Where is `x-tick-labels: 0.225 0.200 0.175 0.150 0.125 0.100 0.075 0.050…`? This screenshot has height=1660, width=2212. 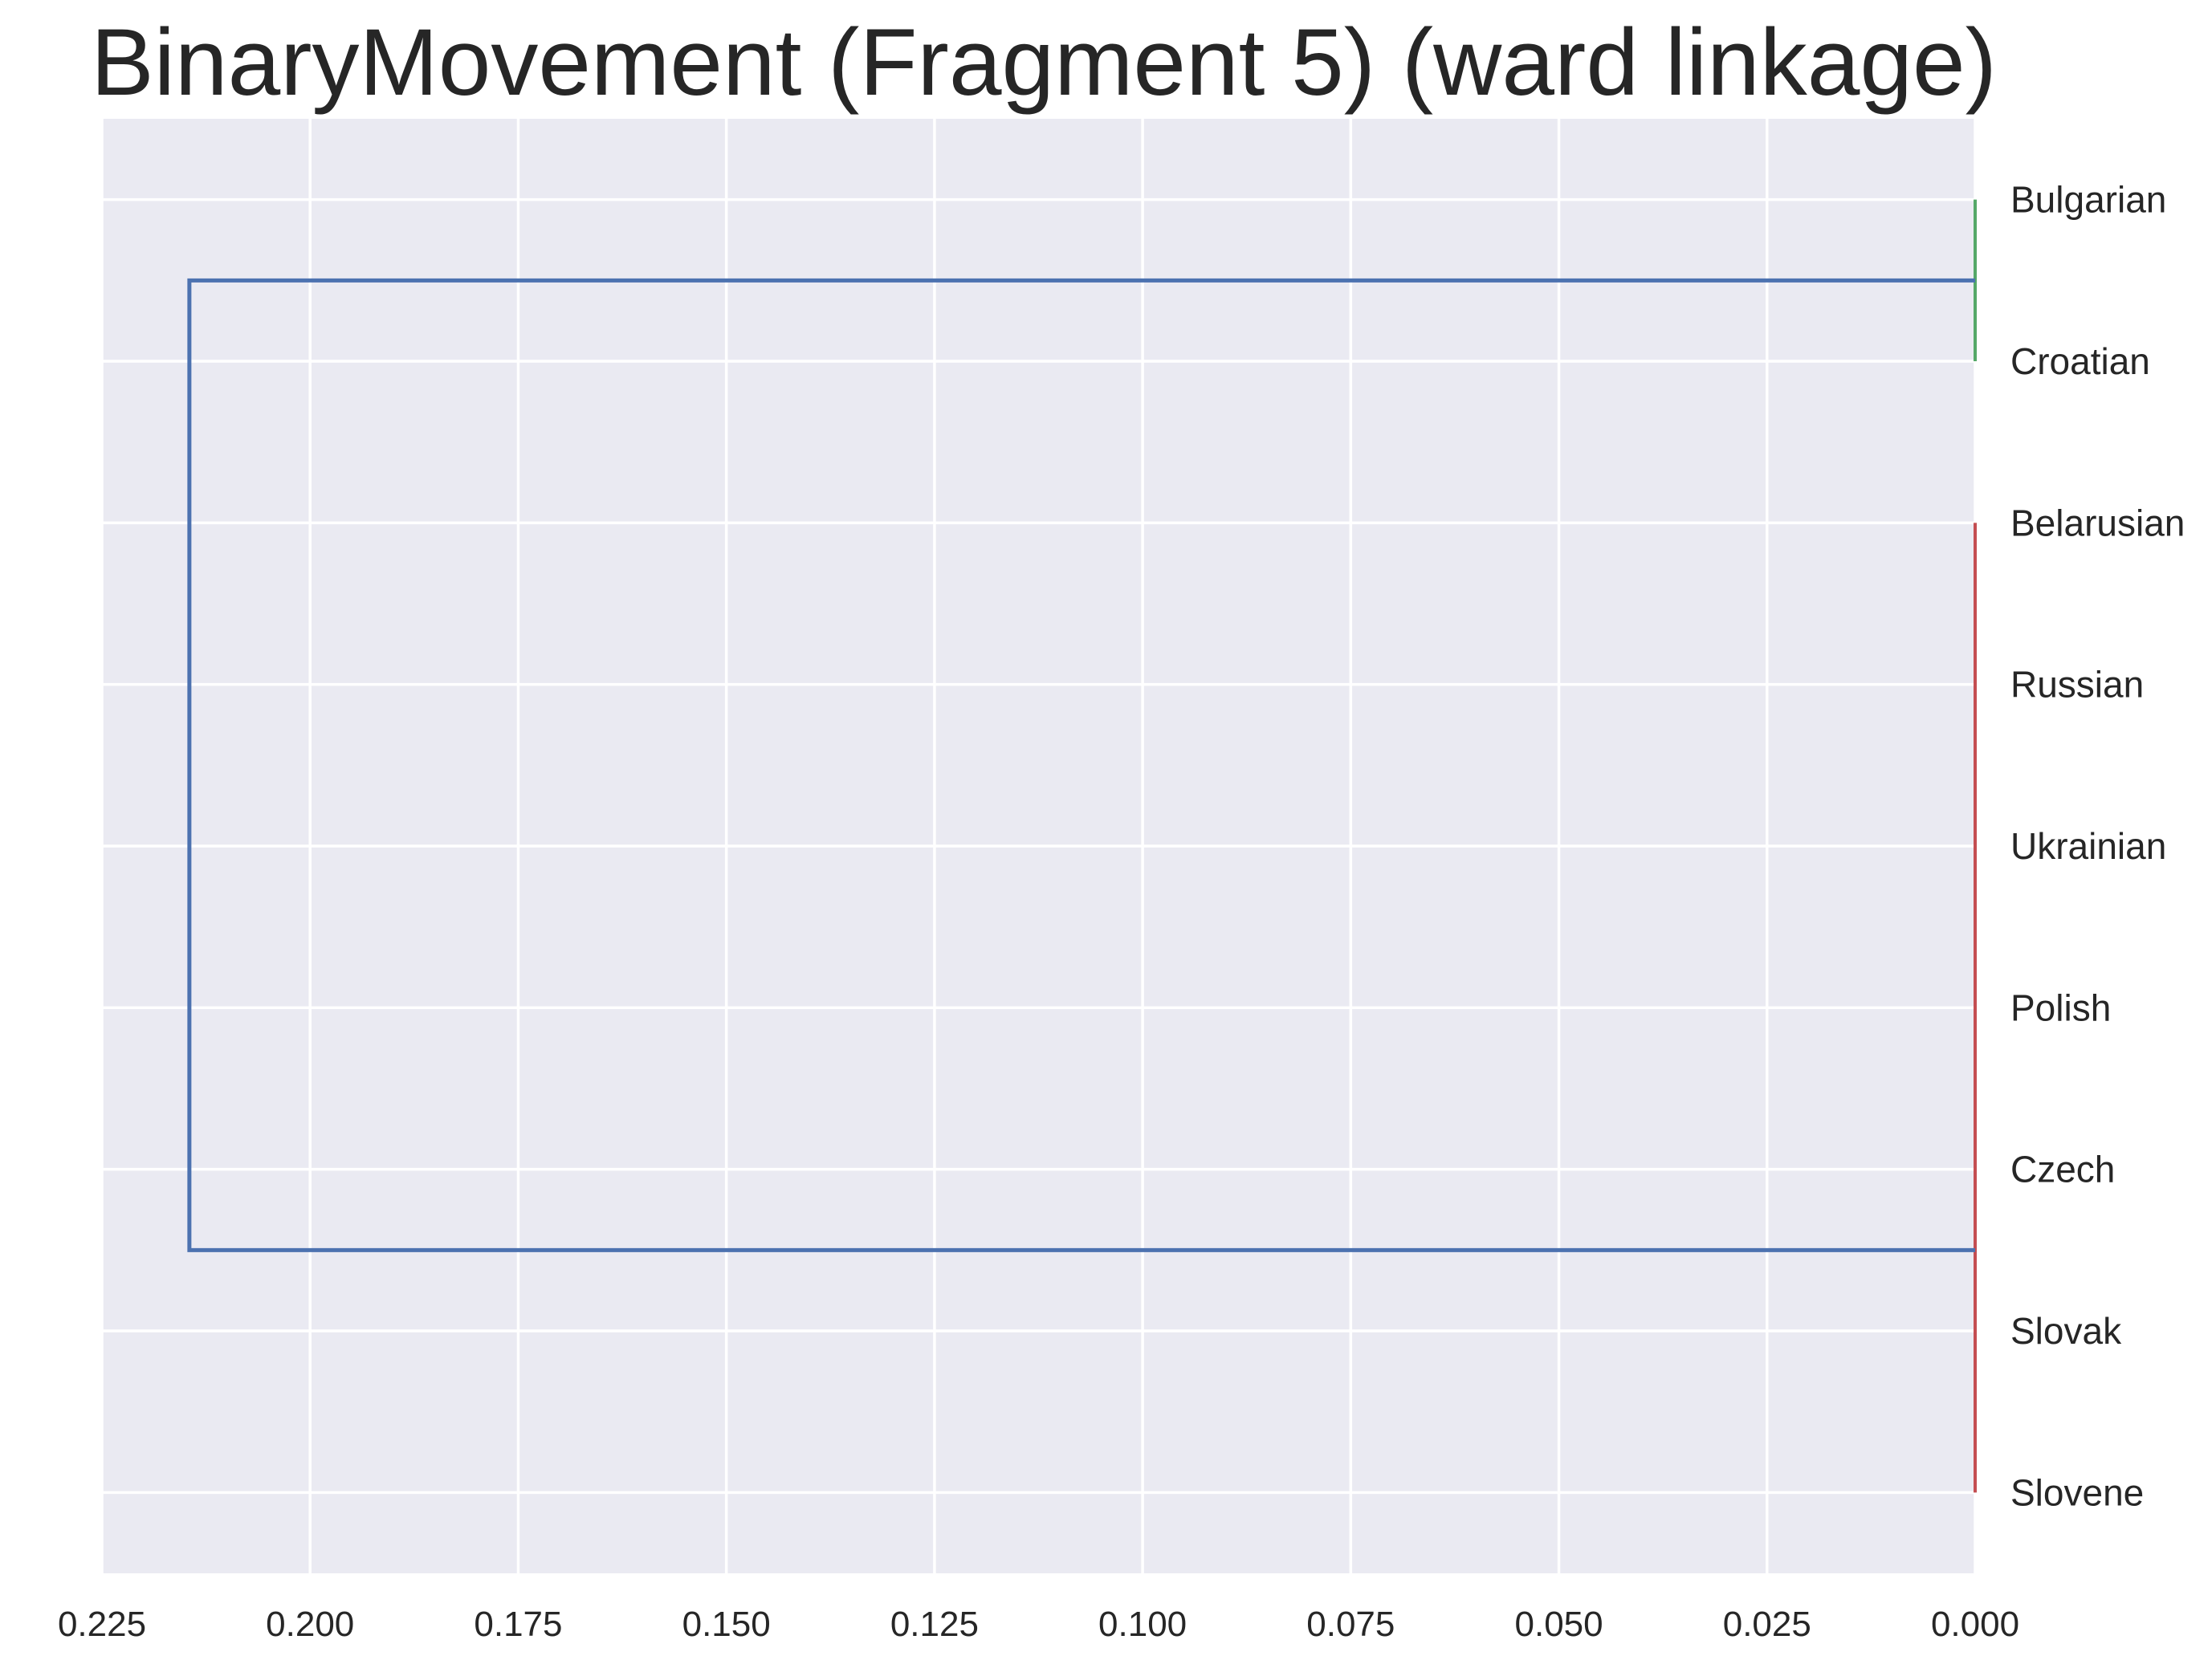
x-tick-labels: 0.225 0.200 0.175 0.150 0.125 0.100 0.075 0.050… is located at coordinates (1038, 1624).